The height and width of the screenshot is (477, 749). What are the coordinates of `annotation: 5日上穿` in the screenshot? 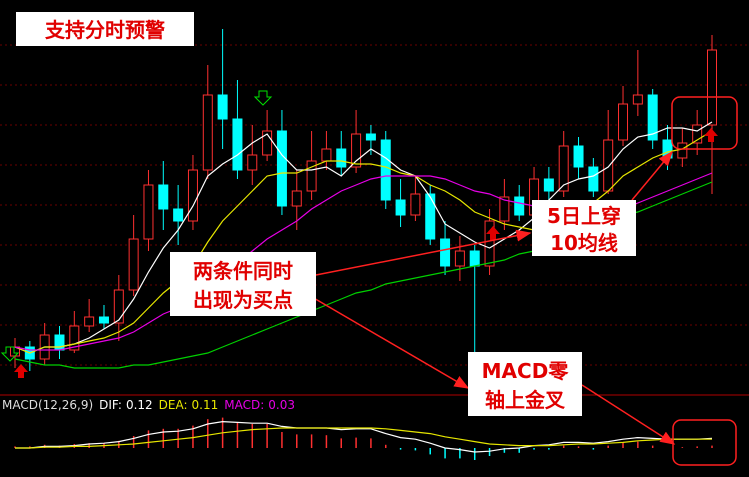 It's located at (584, 216).